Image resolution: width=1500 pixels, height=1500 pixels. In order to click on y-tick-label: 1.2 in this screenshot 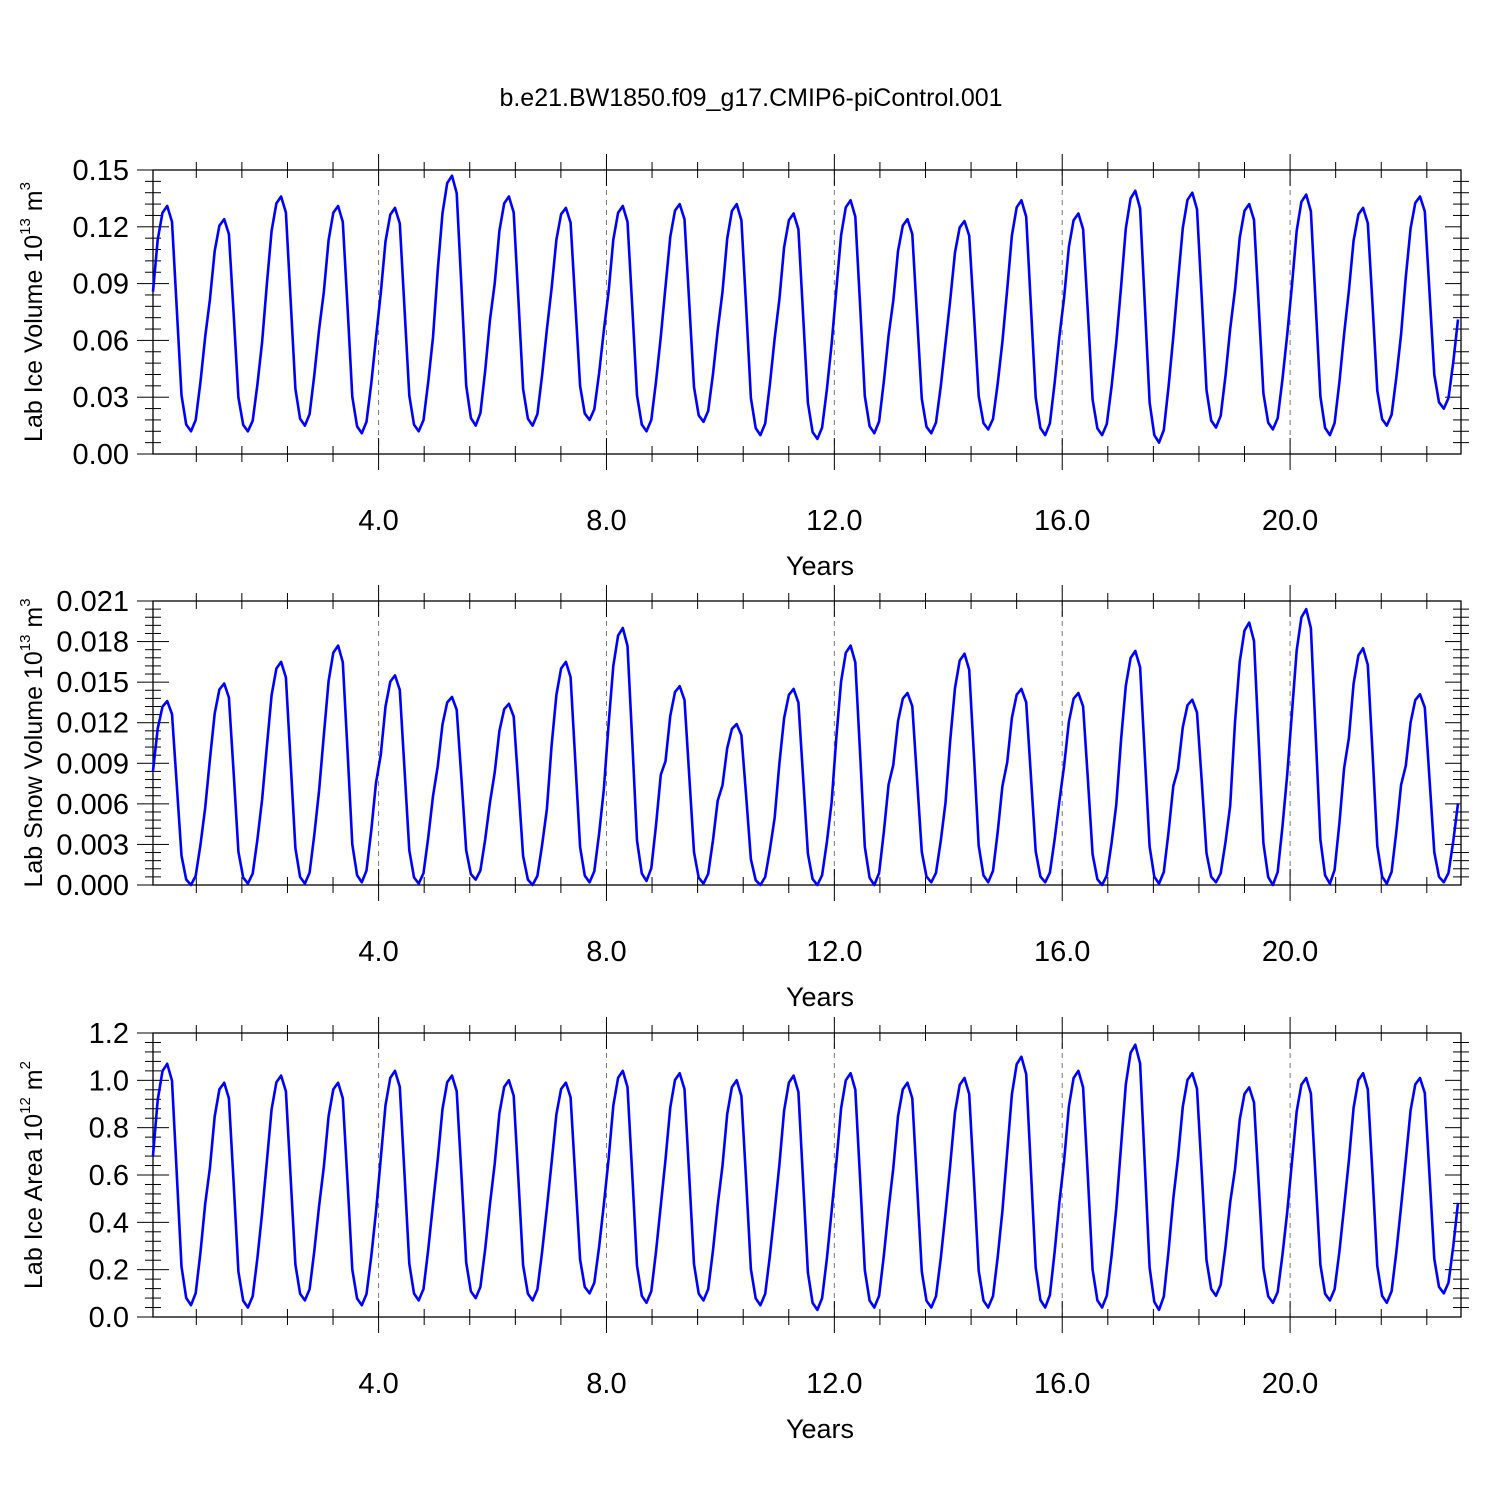, I will do `click(109, 1034)`.